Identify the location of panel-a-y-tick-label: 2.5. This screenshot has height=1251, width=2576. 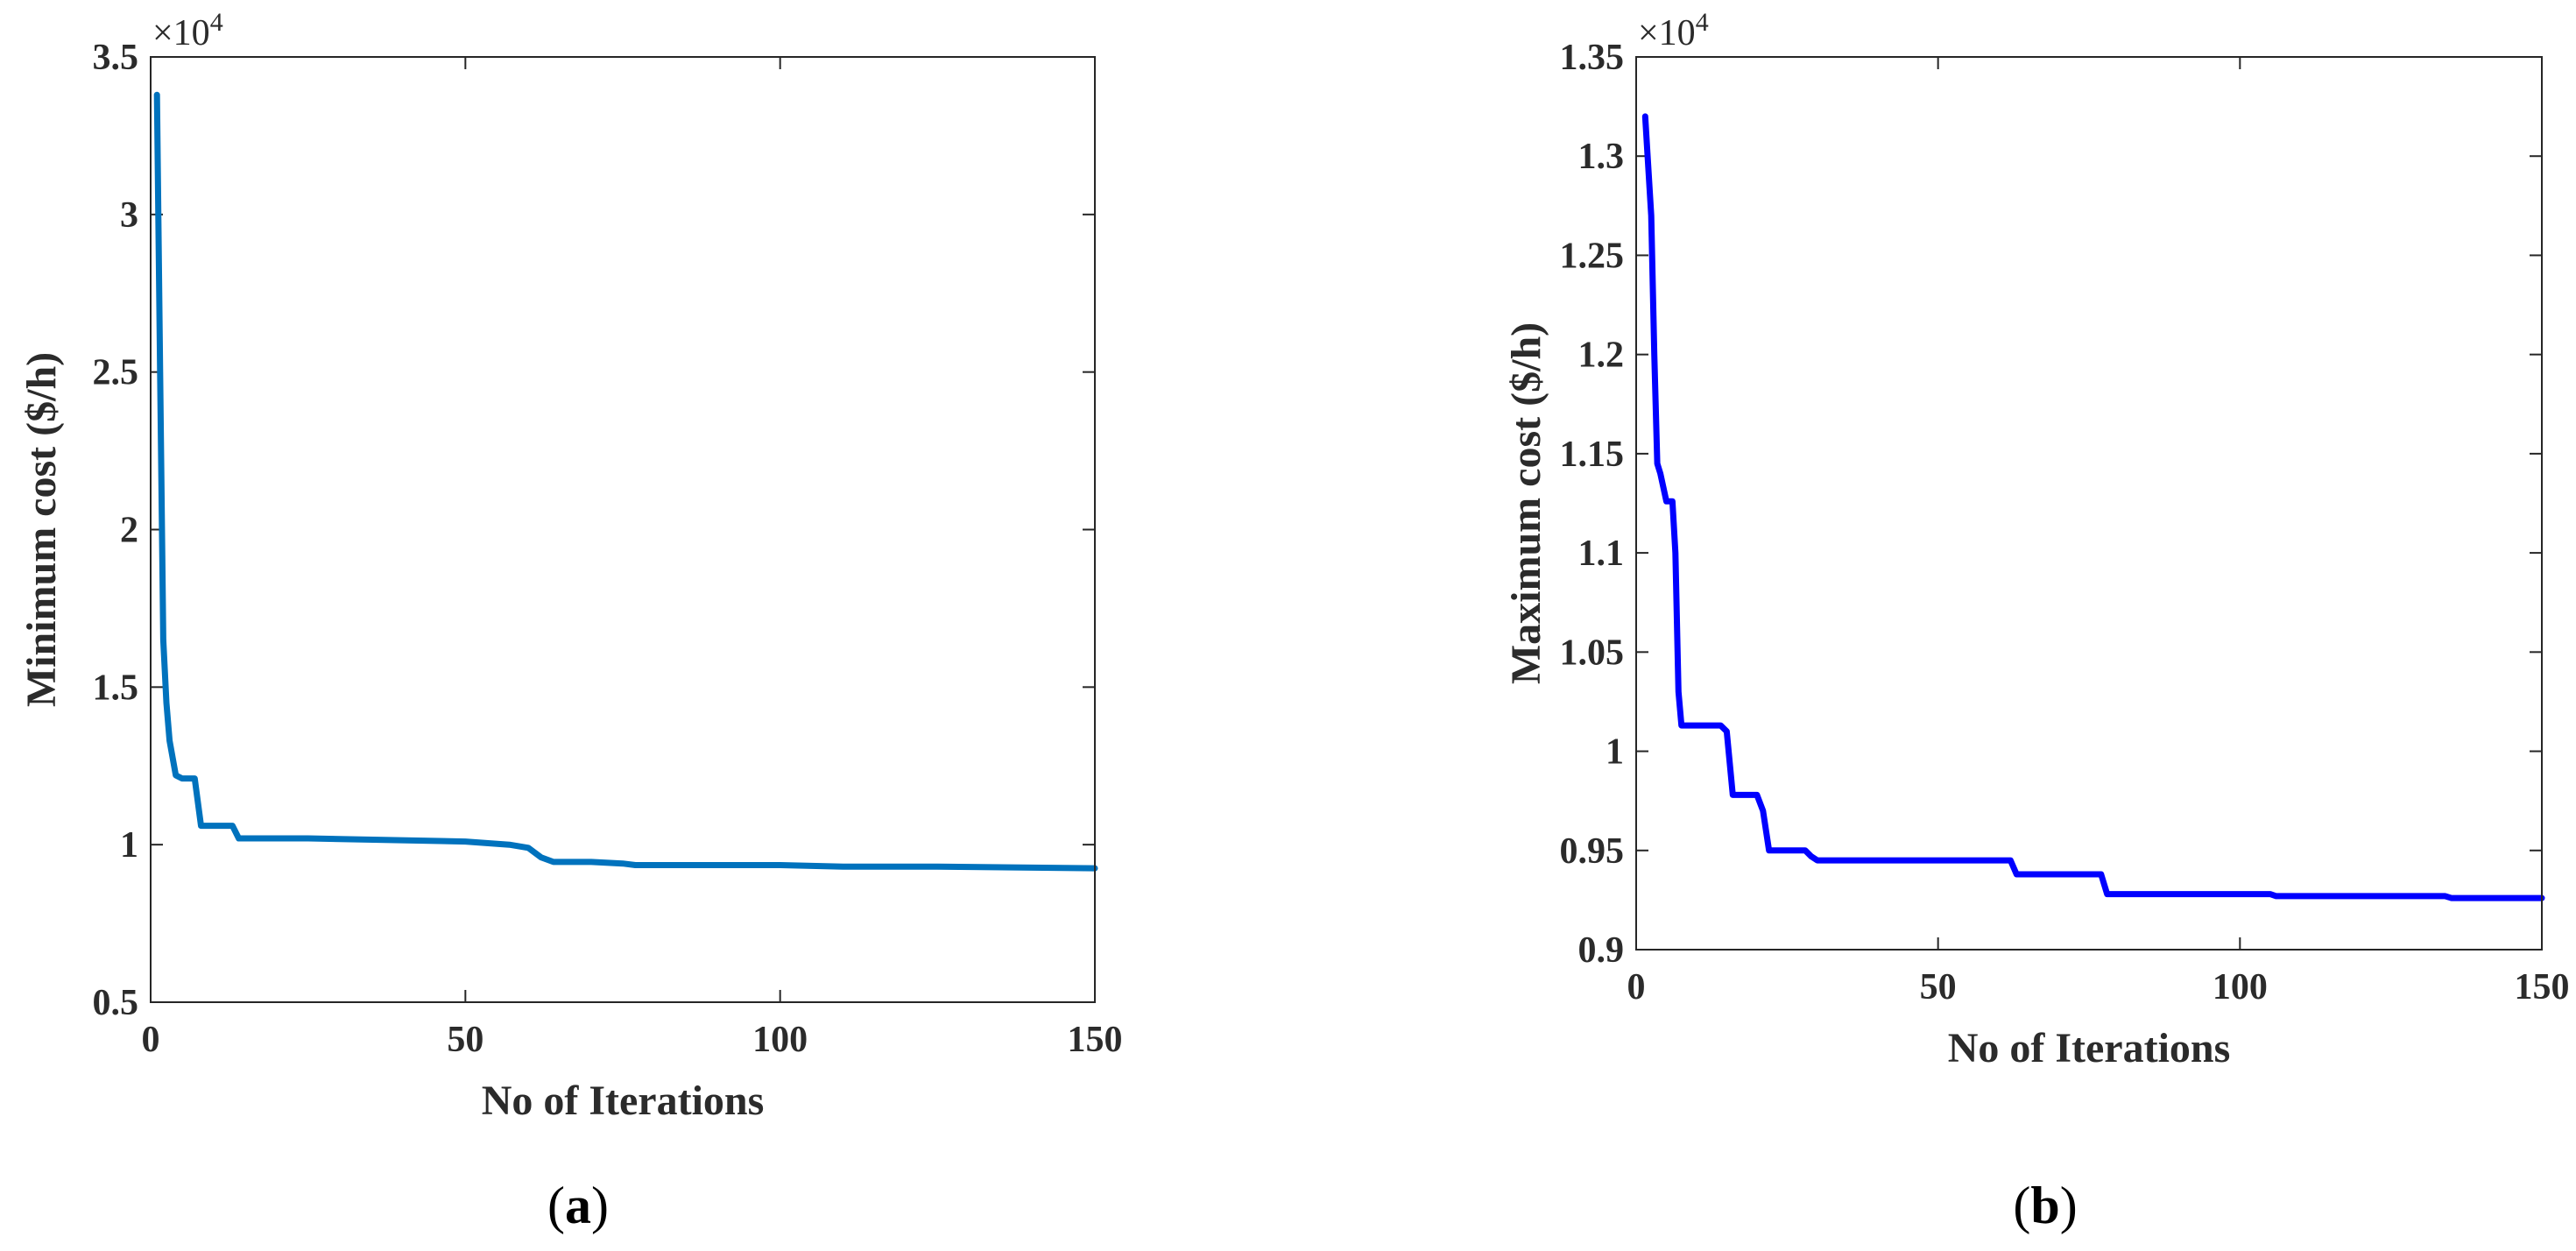
(116, 373).